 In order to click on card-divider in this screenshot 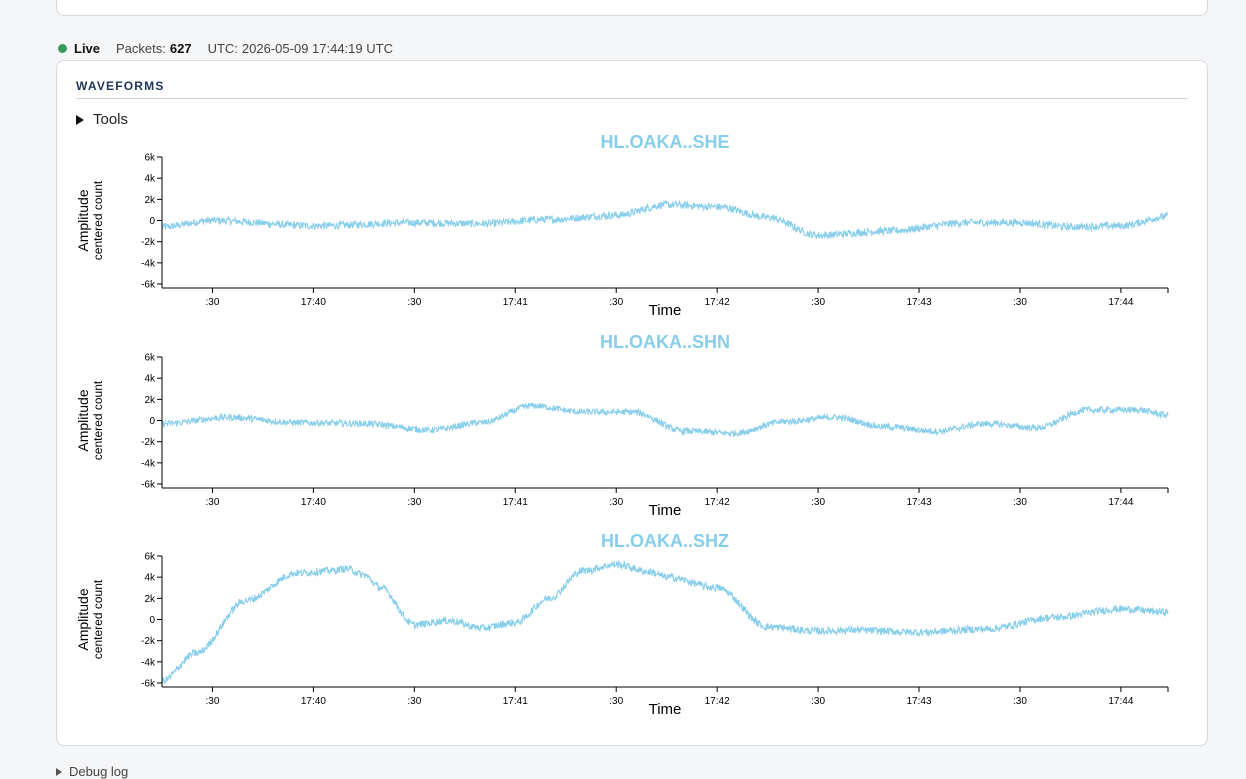, I will do `click(632, 98)`.